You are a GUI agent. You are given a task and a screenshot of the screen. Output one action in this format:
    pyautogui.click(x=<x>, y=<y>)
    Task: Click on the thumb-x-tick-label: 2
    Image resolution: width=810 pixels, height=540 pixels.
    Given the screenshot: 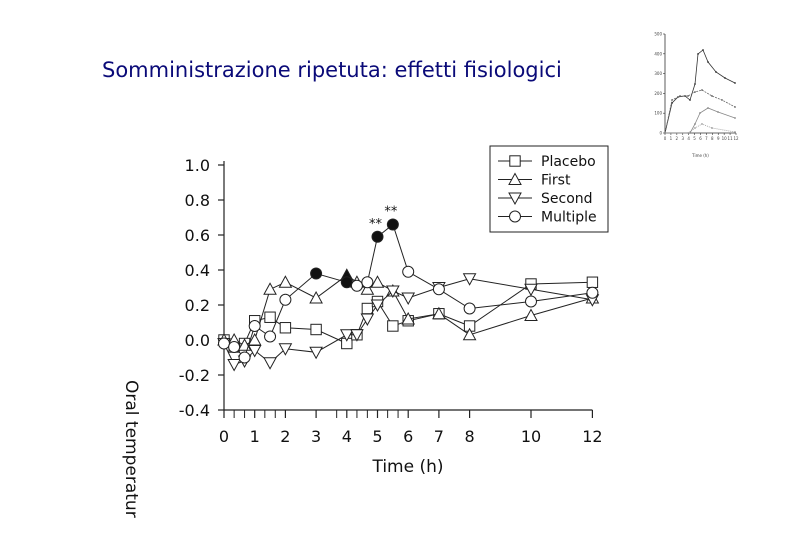 What is the action you would take?
    pyautogui.click(x=677, y=138)
    